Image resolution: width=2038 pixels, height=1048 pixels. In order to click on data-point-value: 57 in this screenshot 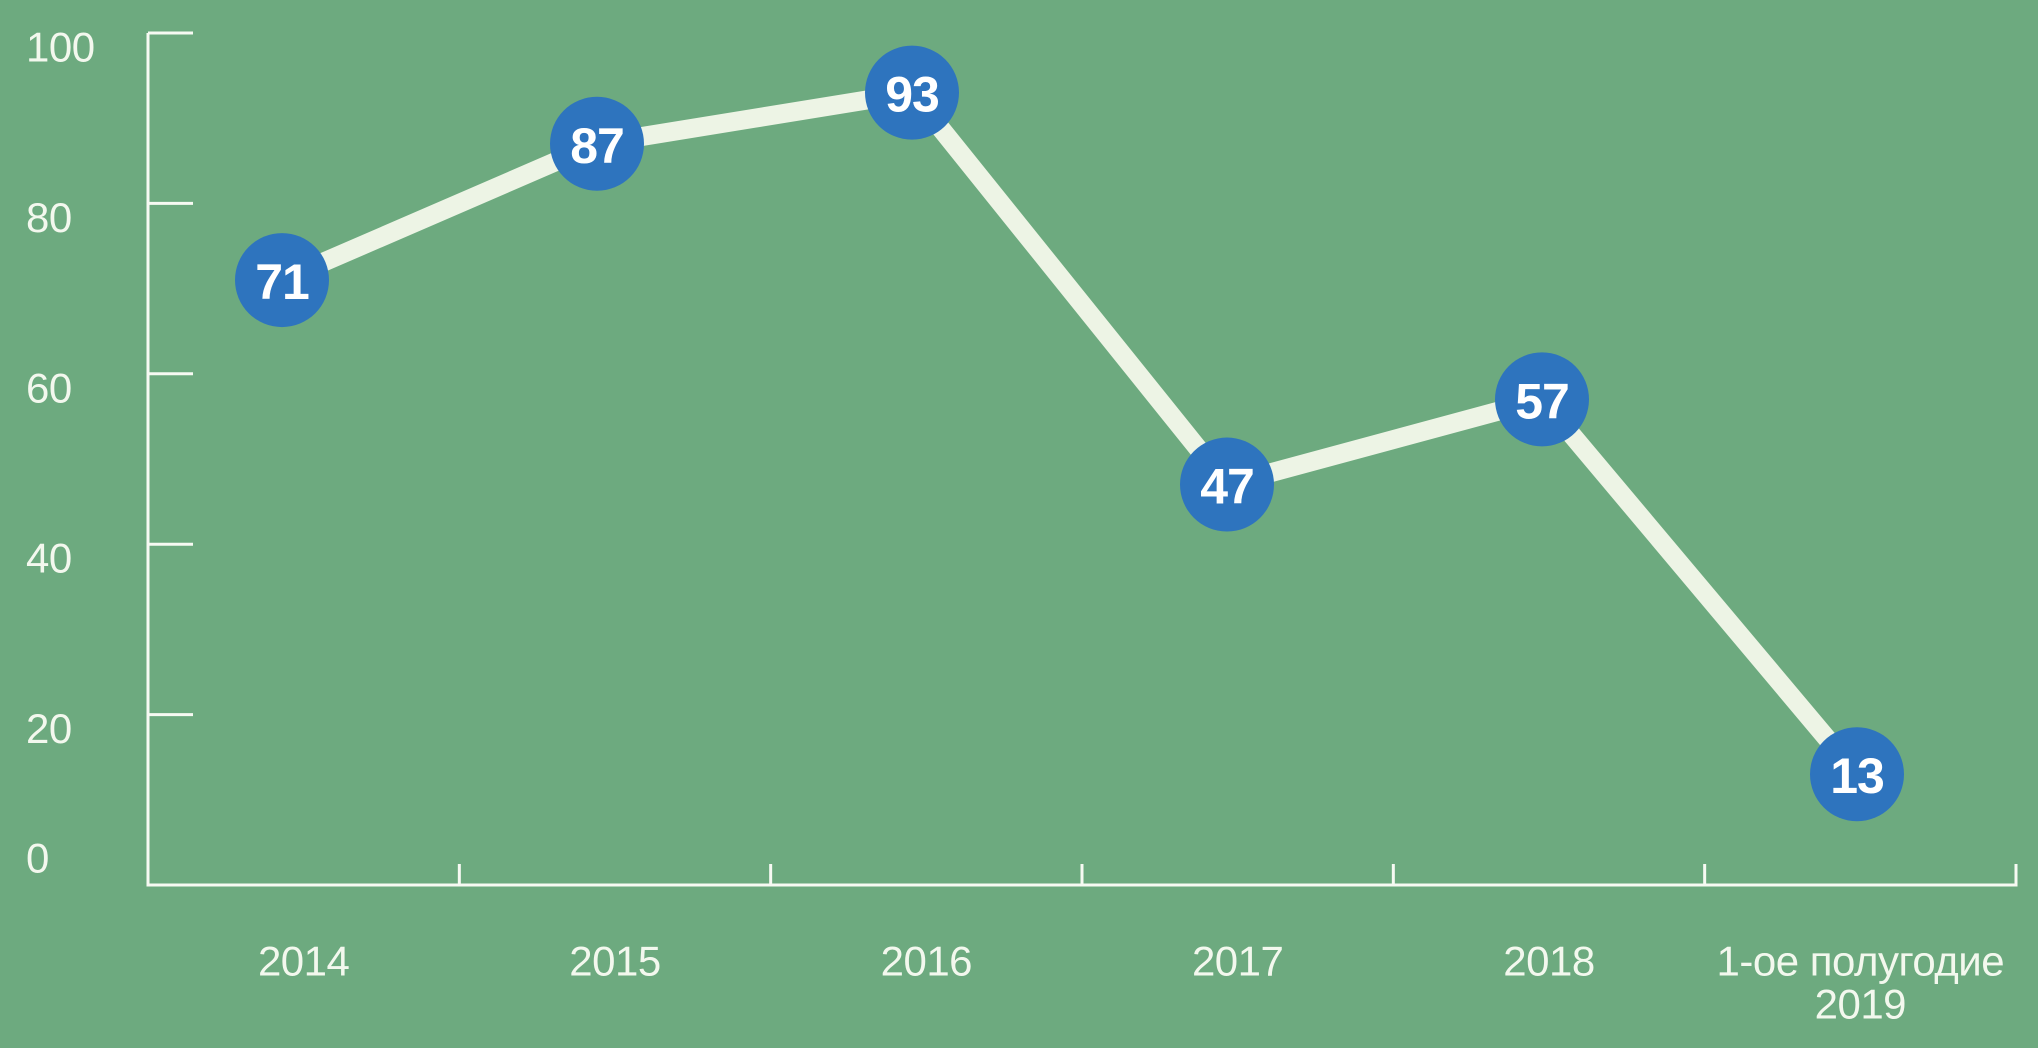, I will do `click(1542, 401)`.